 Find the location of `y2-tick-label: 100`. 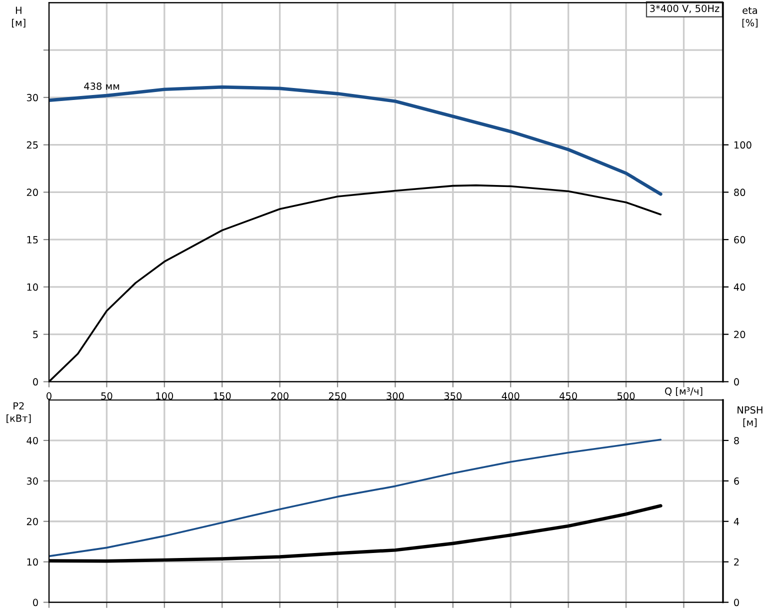

y2-tick-label: 100 is located at coordinates (743, 145).